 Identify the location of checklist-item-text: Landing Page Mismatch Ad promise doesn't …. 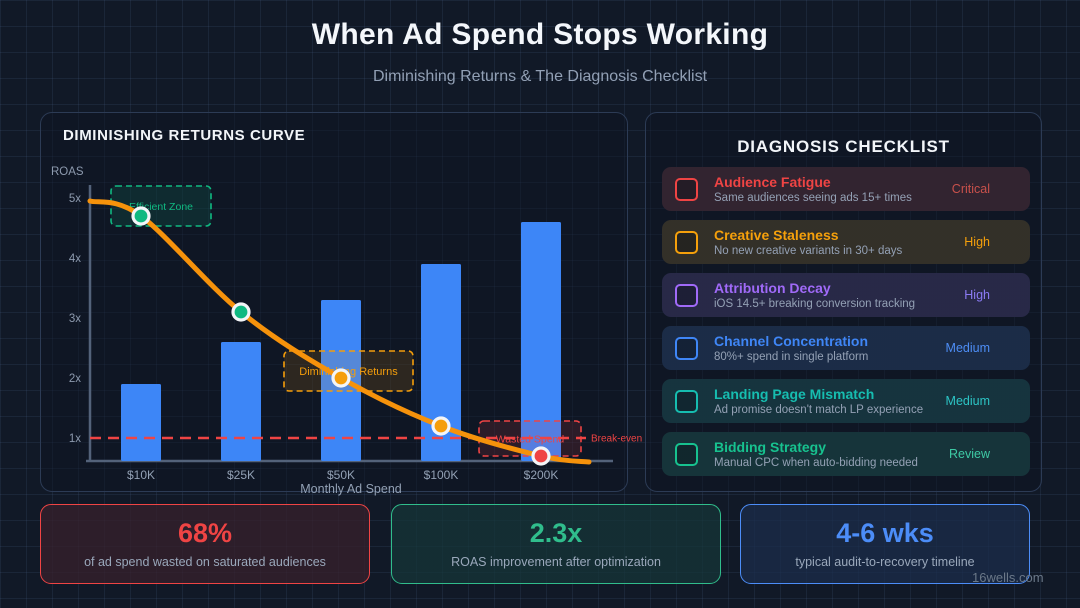
(830, 401).